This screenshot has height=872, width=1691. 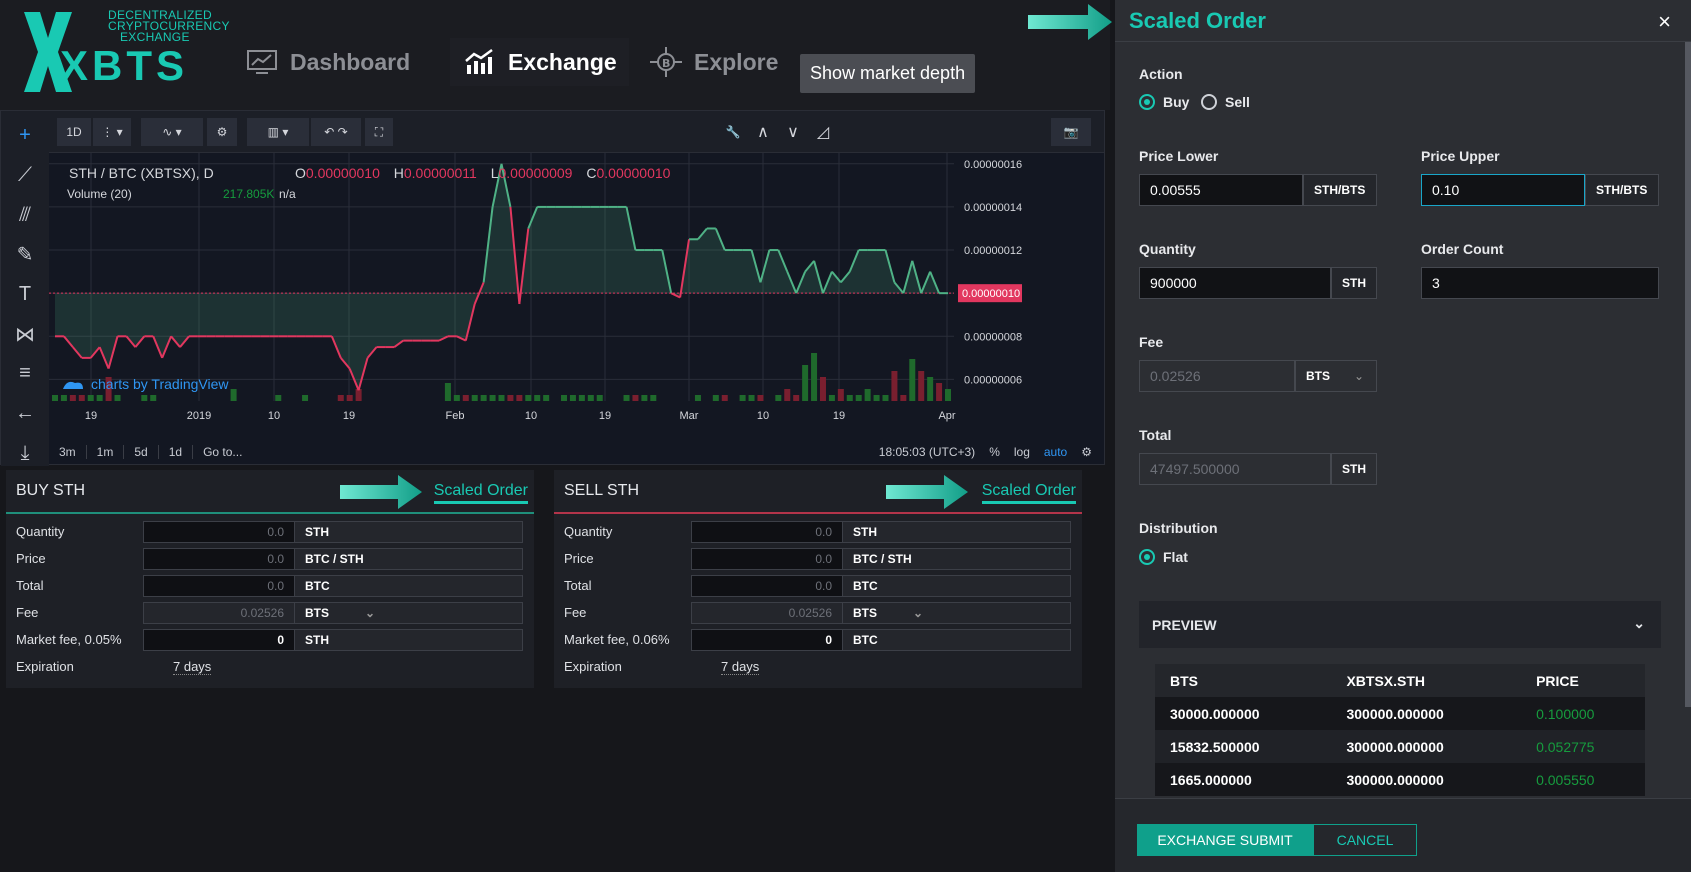 I want to click on price-lower-unit: STH/BTS, so click(x=1340, y=190).